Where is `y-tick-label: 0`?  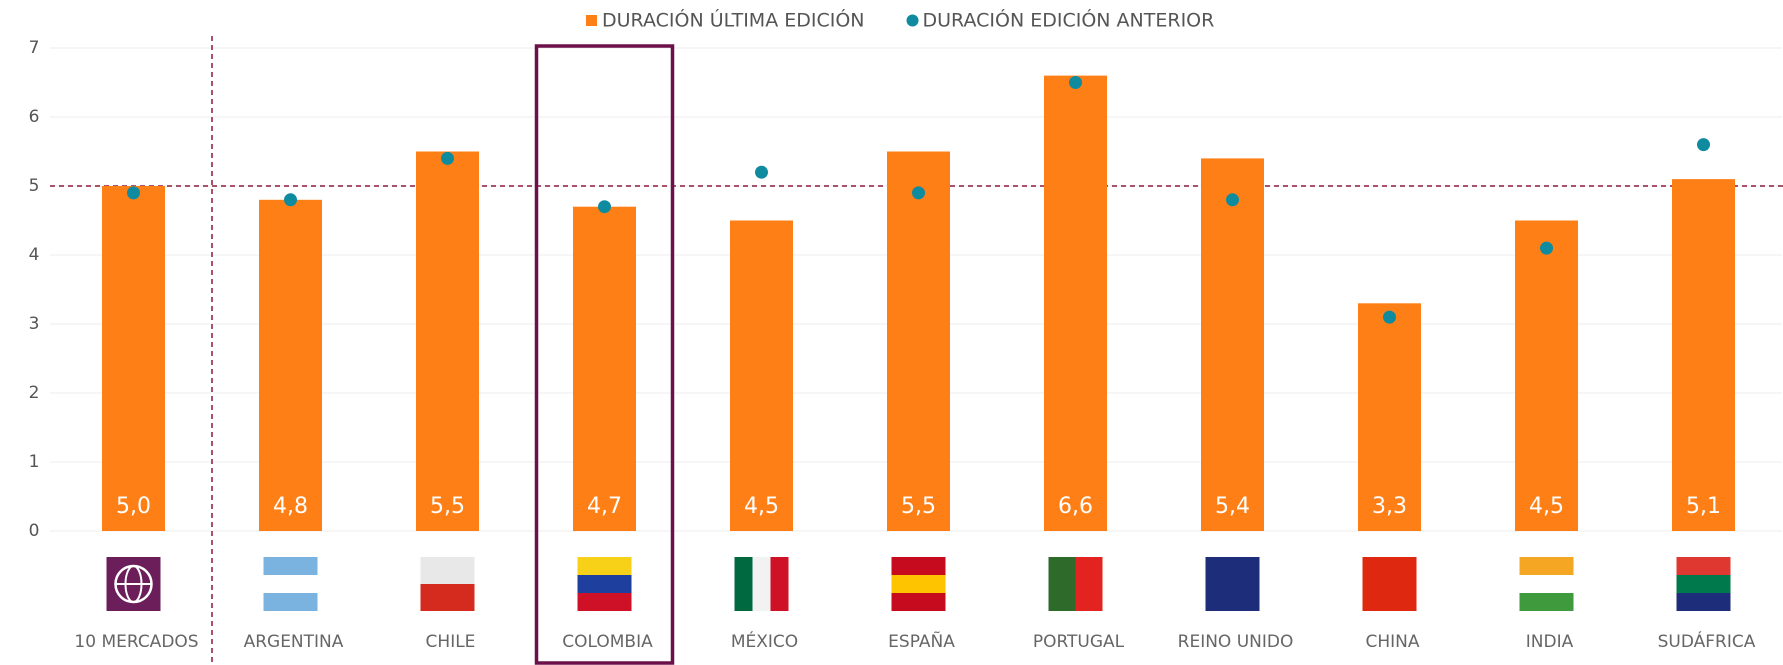
y-tick-label: 0 is located at coordinates (34, 531).